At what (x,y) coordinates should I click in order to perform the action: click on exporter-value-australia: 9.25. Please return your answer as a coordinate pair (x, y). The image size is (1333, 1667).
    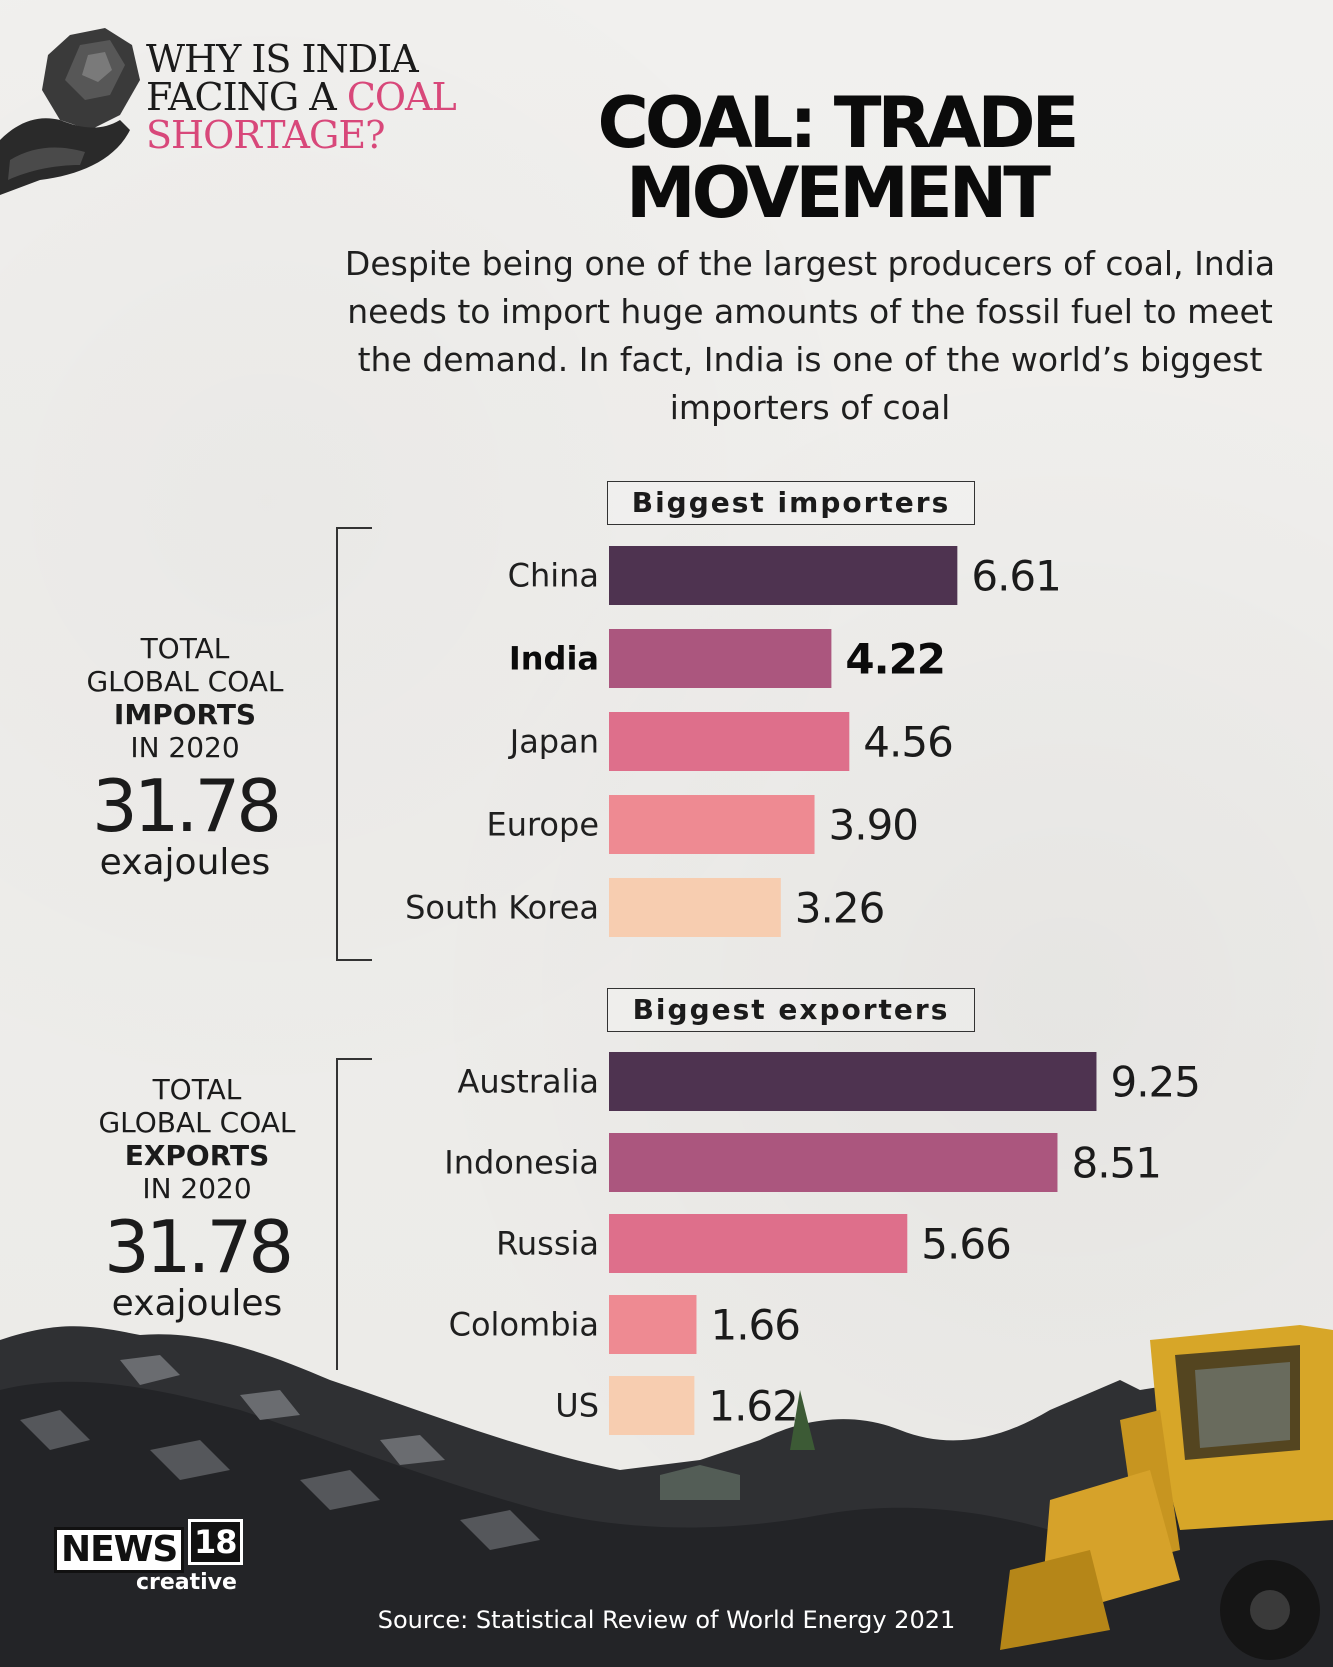
    Looking at the image, I should click on (1155, 1082).